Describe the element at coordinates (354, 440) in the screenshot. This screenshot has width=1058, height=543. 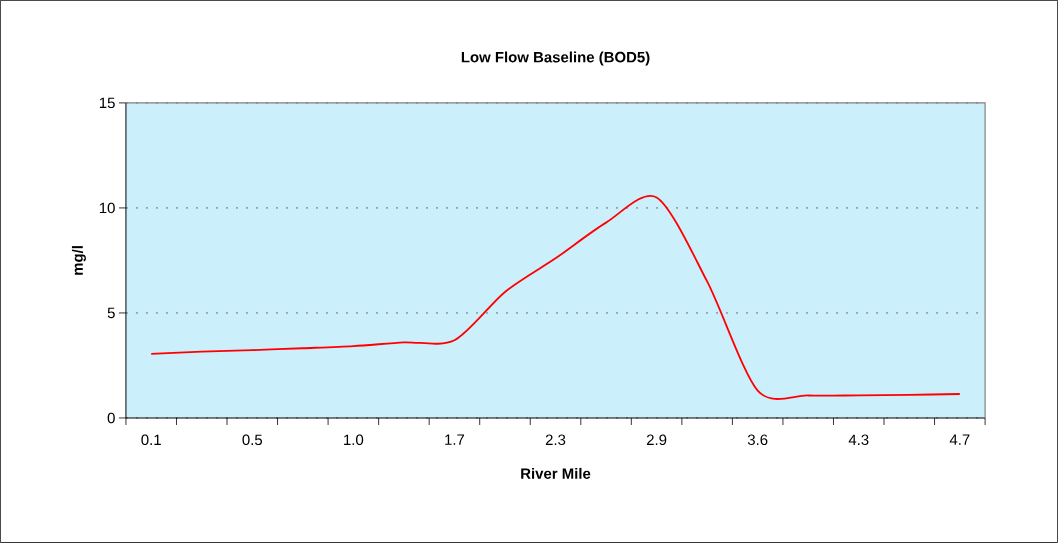
I see `x-tick-label: 1.0` at that location.